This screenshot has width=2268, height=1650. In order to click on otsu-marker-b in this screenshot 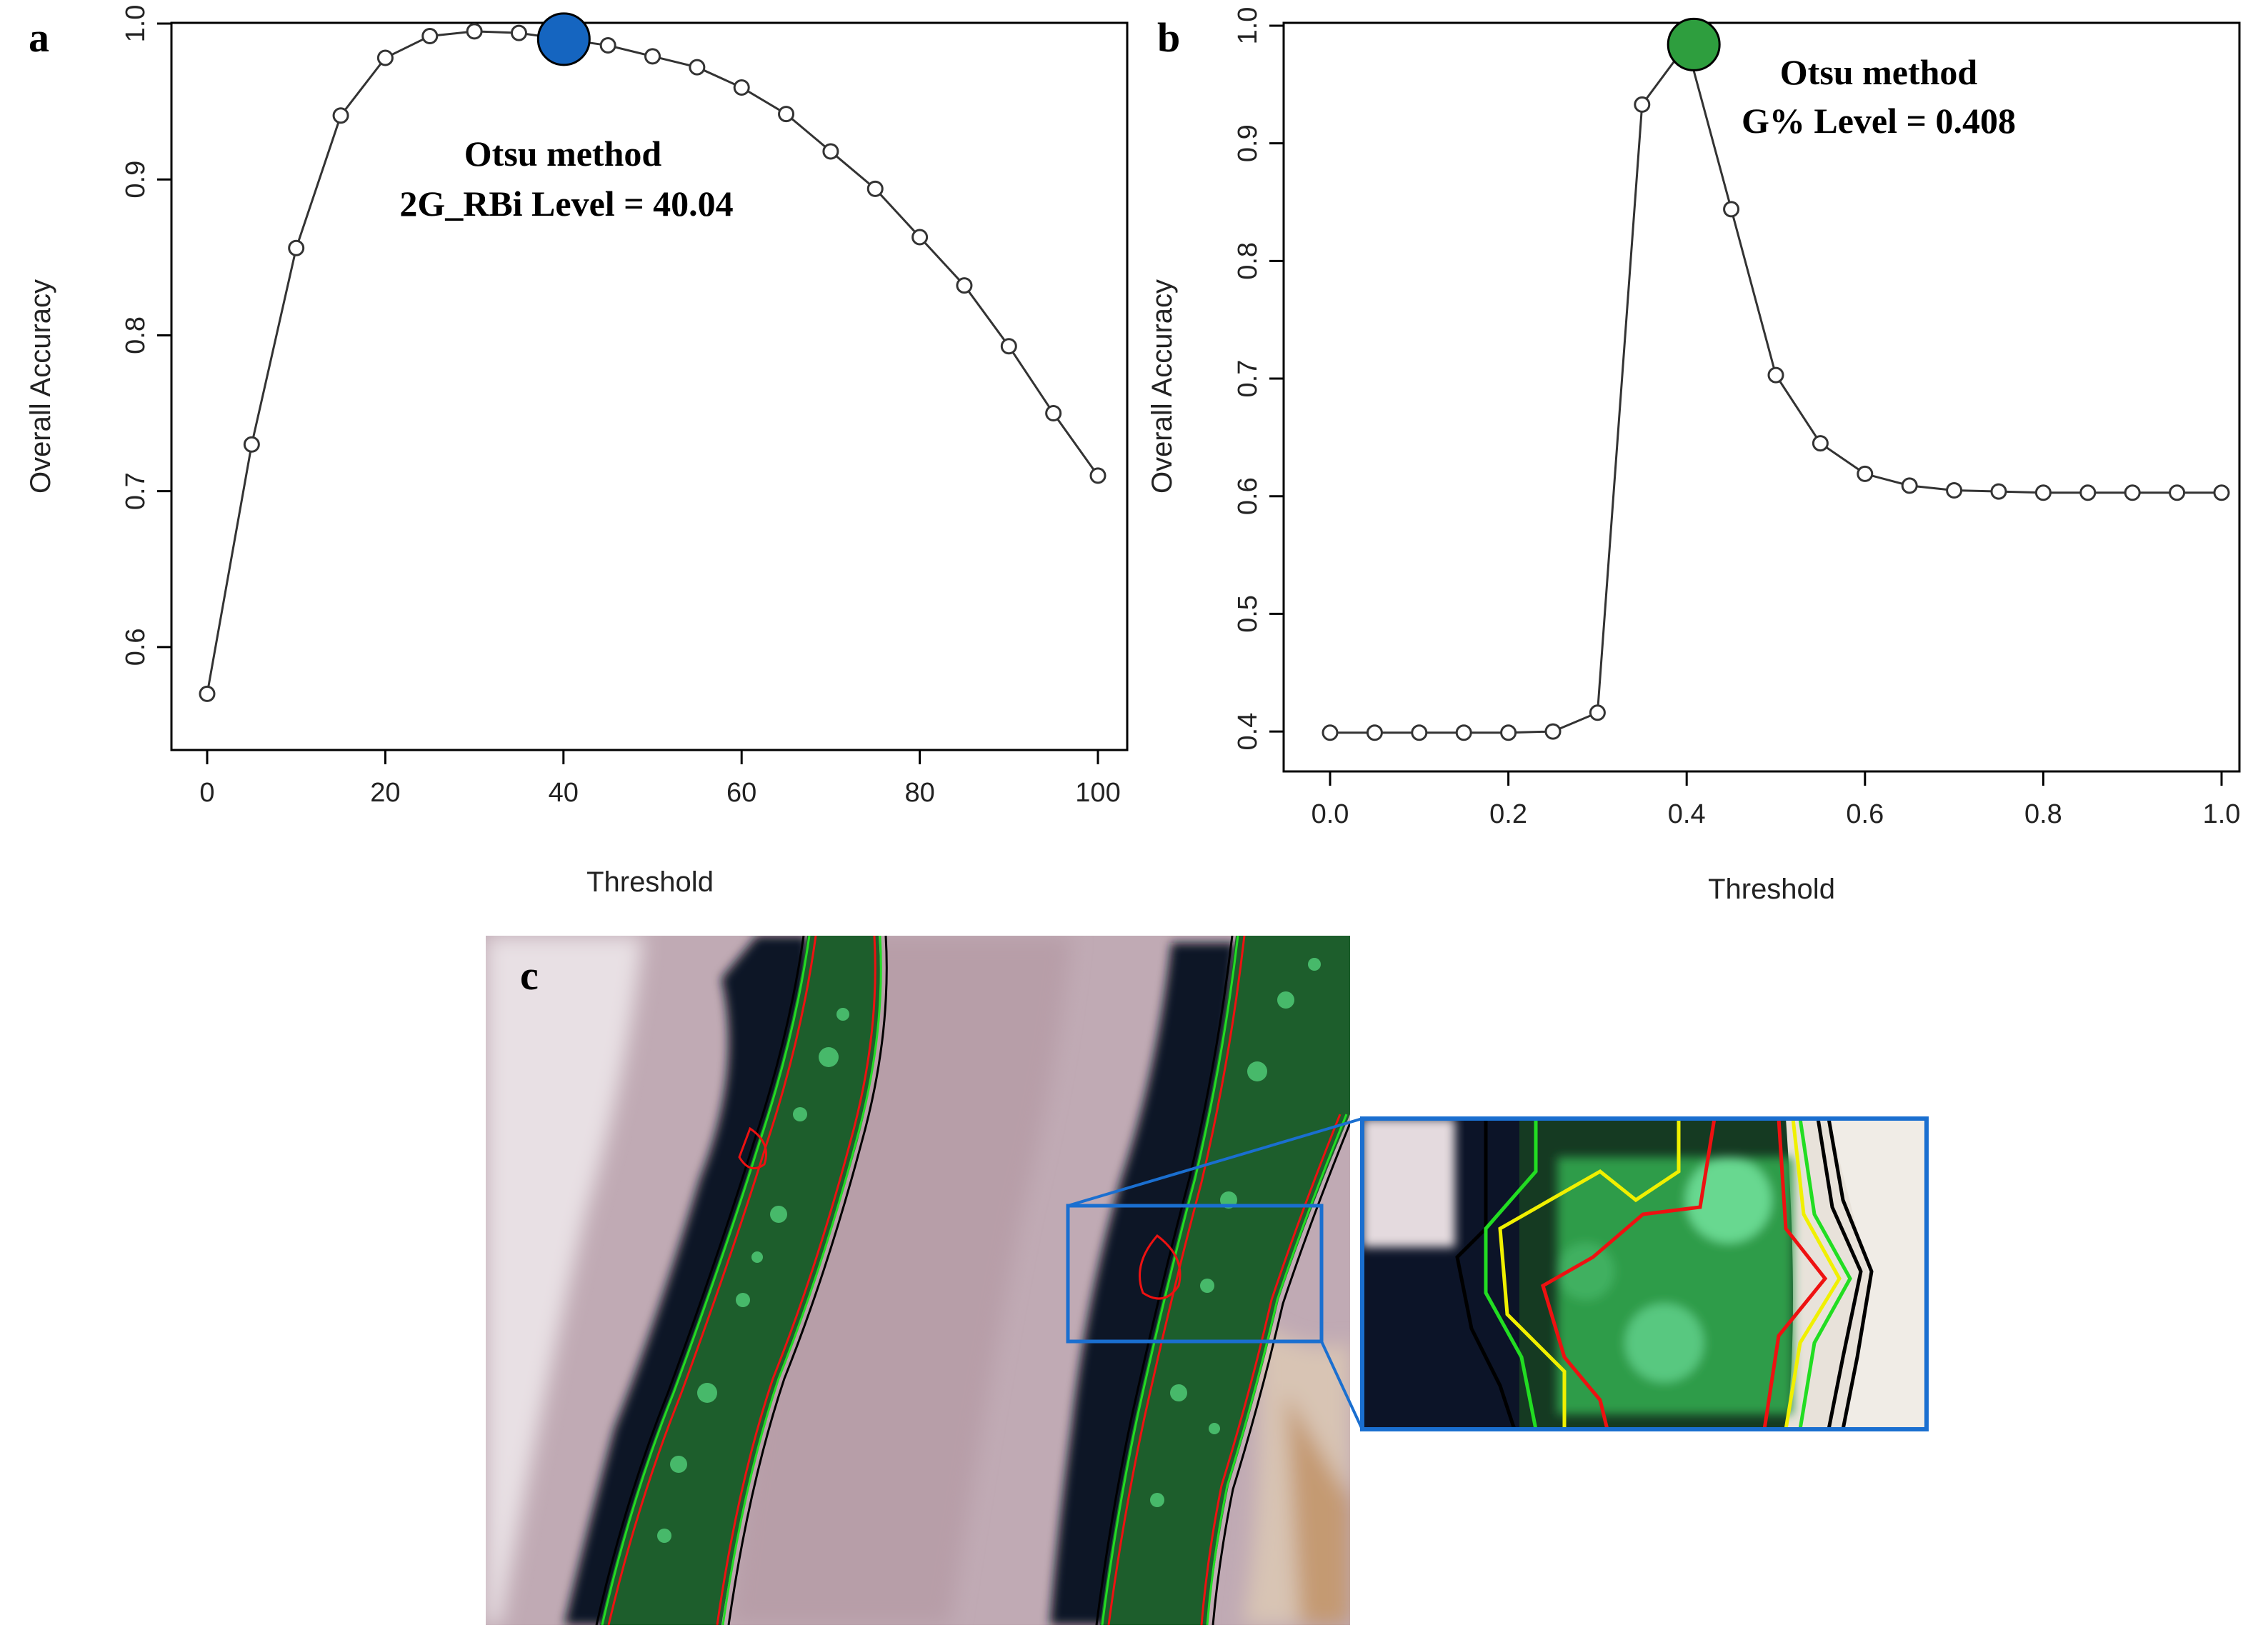, I will do `click(1694, 44)`.